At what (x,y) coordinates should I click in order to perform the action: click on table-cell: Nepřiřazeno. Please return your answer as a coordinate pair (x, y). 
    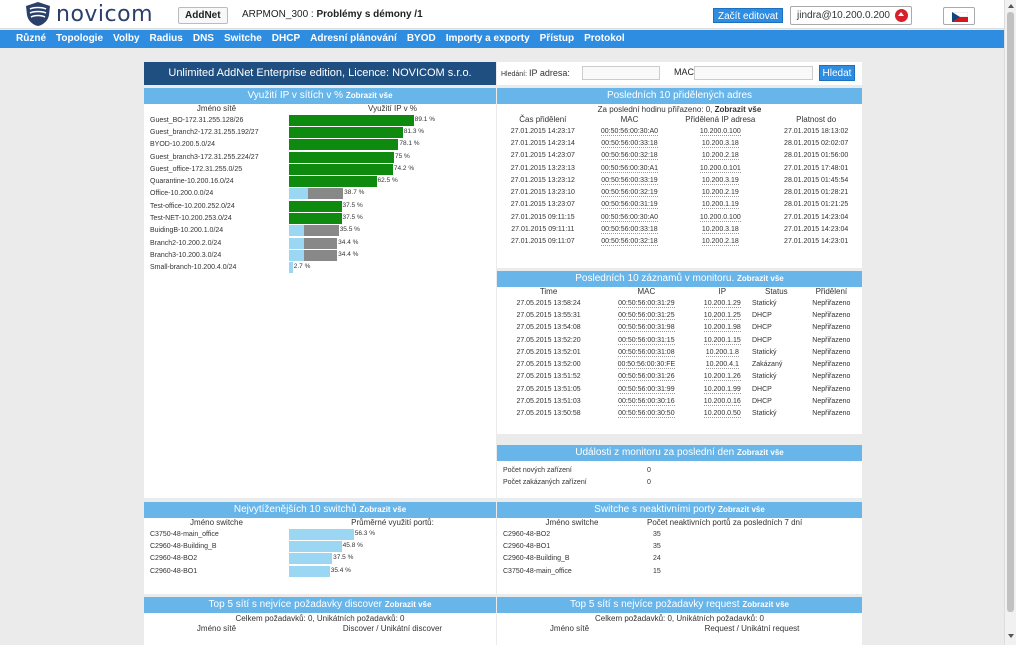
    Looking at the image, I should click on (831, 377).